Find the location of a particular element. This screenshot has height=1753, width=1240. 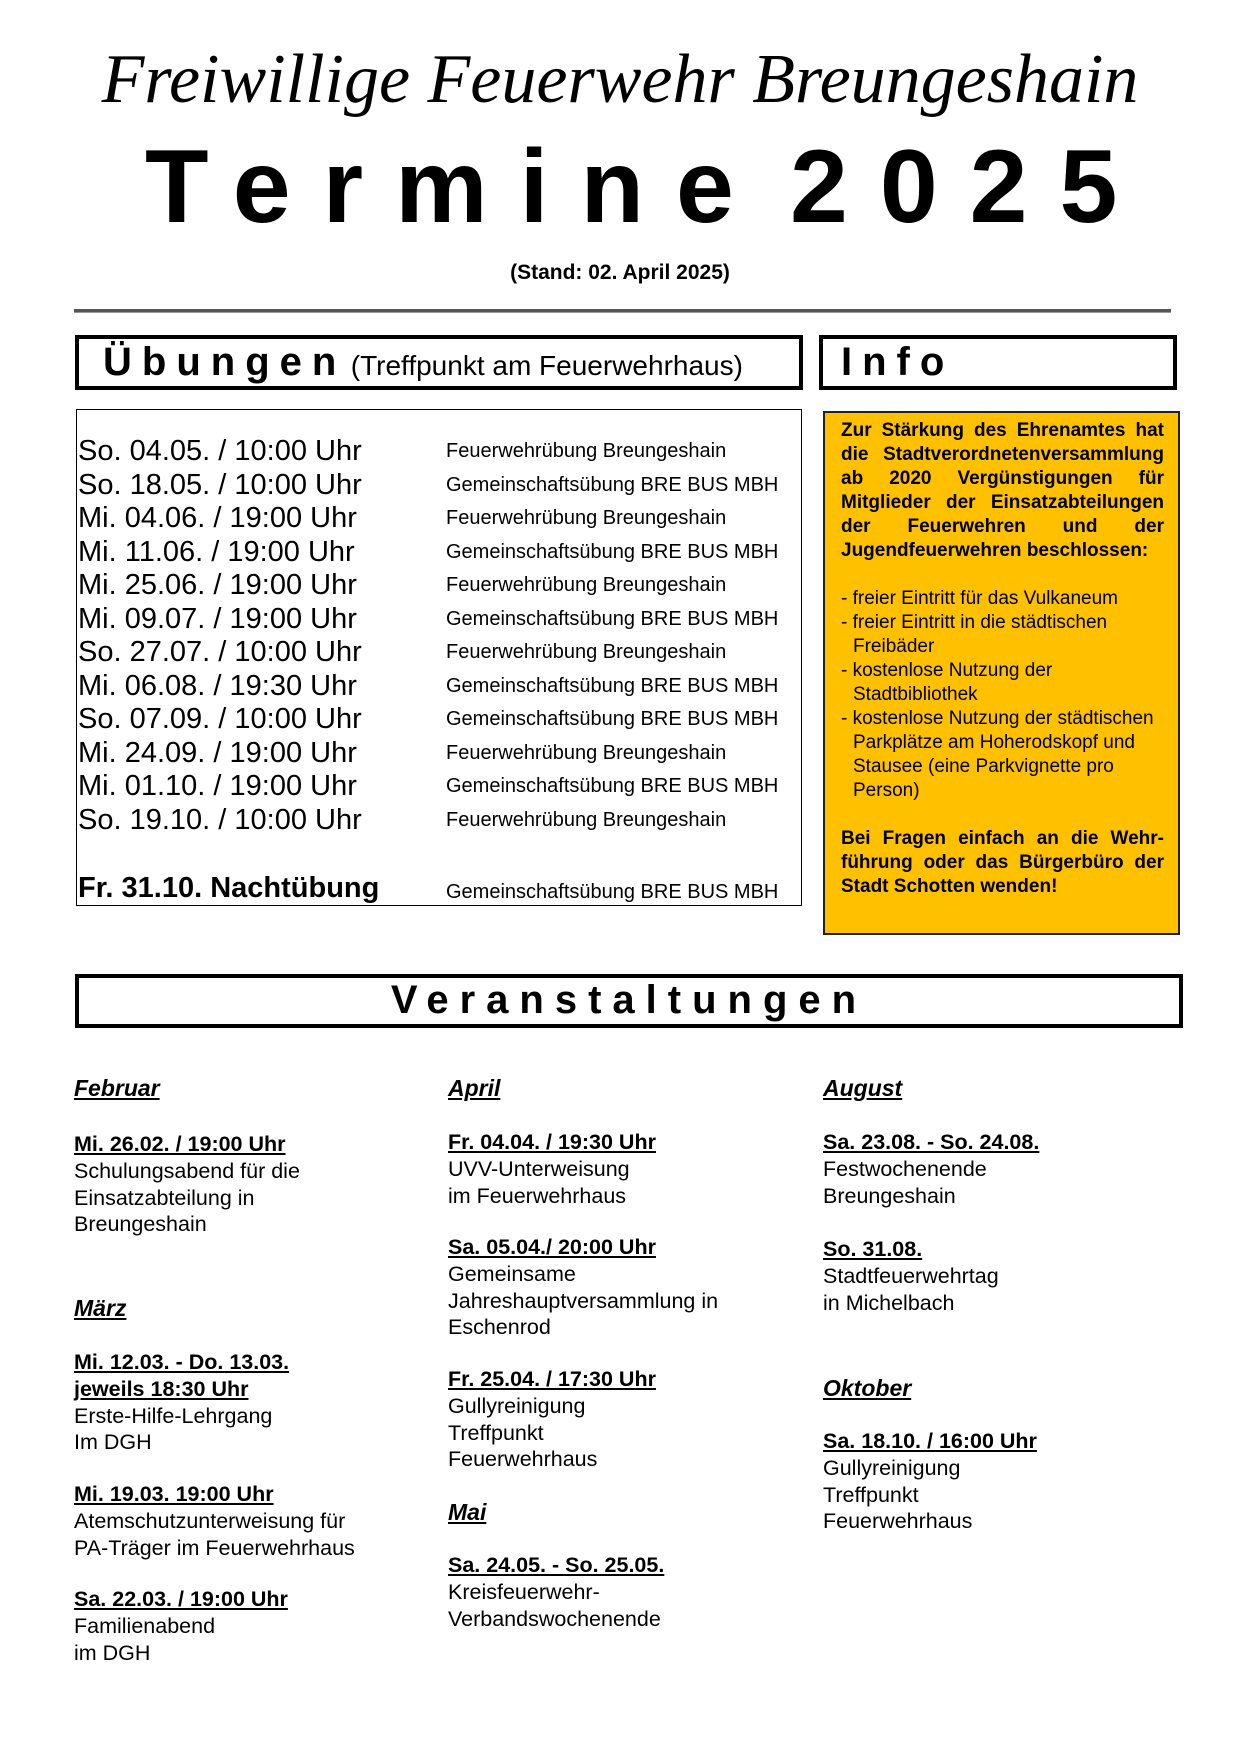

event-date: Sa. 23.08. - So. 24.08. is located at coordinates (931, 1142).